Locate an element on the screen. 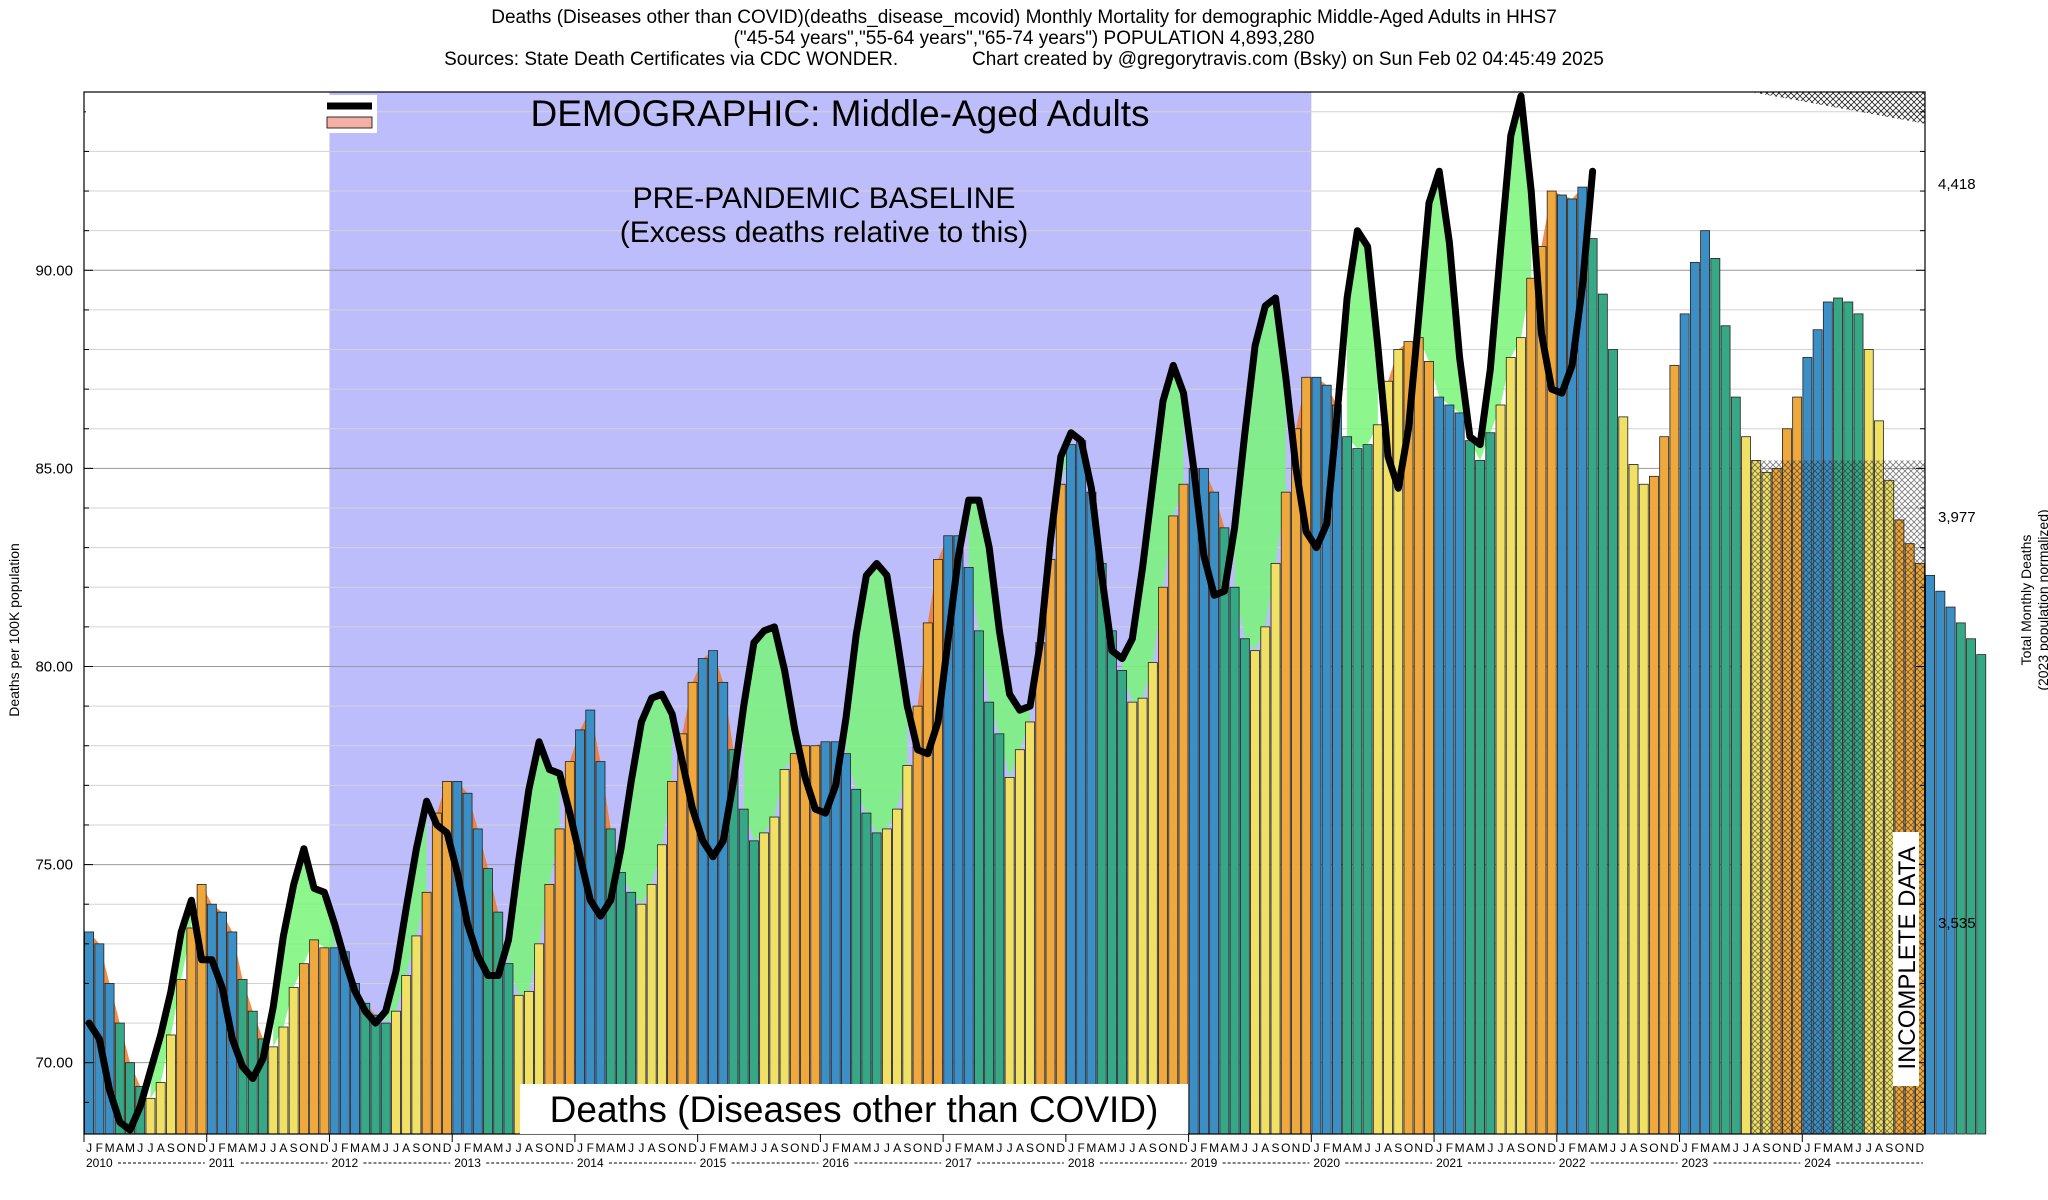  excess-area-green is located at coordinates (1060, 496).